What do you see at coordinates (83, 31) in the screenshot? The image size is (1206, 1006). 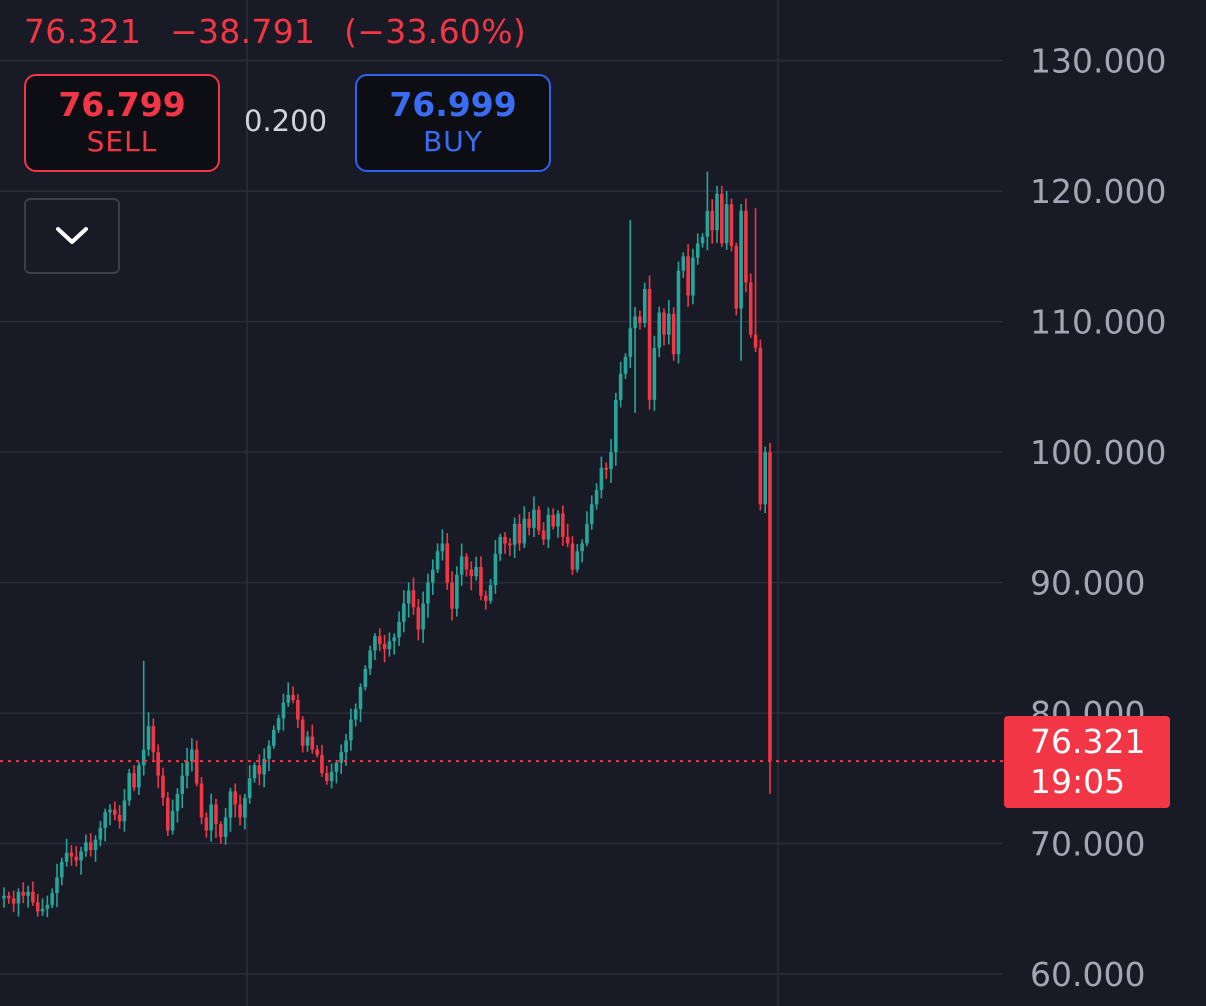 I see `last-price: 76.321` at bounding box center [83, 31].